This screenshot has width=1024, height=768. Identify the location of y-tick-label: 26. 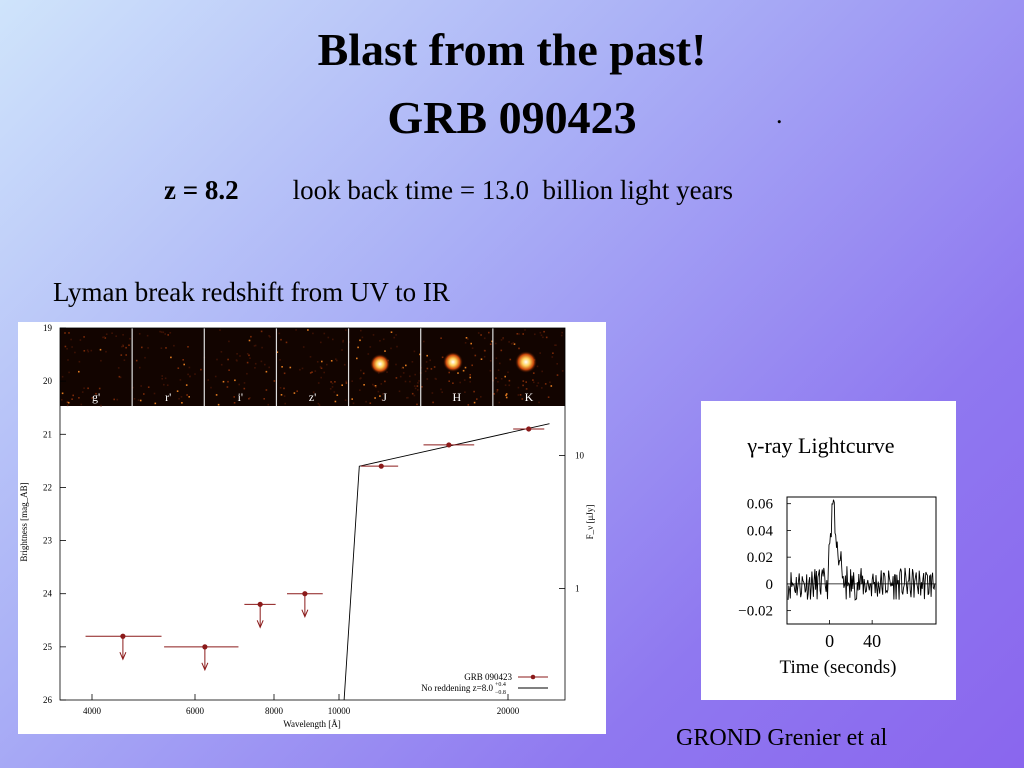
(48, 700).